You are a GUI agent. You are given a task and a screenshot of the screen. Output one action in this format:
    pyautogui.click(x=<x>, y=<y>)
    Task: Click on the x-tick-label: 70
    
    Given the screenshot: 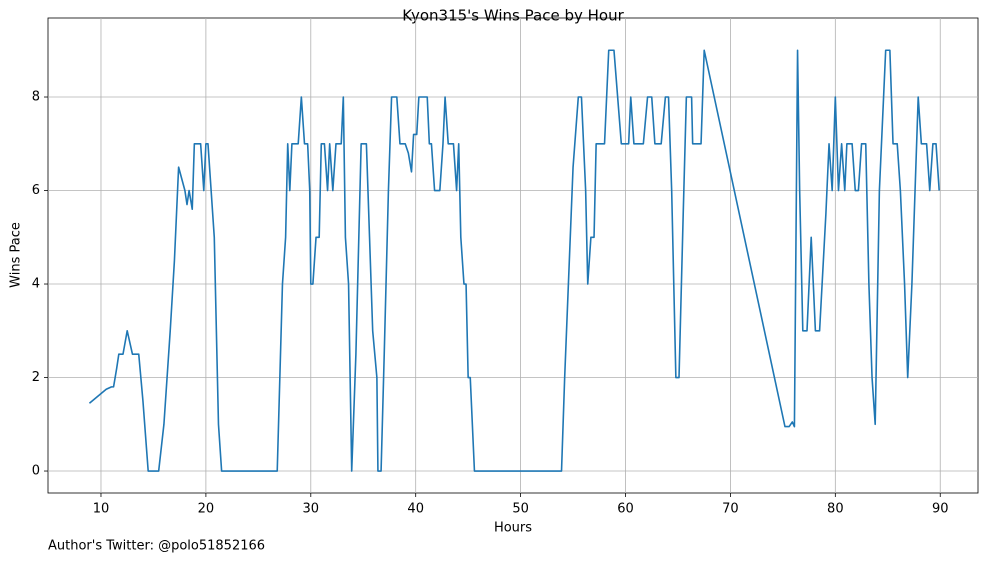 What is the action you would take?
    pyautogui.click(x=730, y=509)
    